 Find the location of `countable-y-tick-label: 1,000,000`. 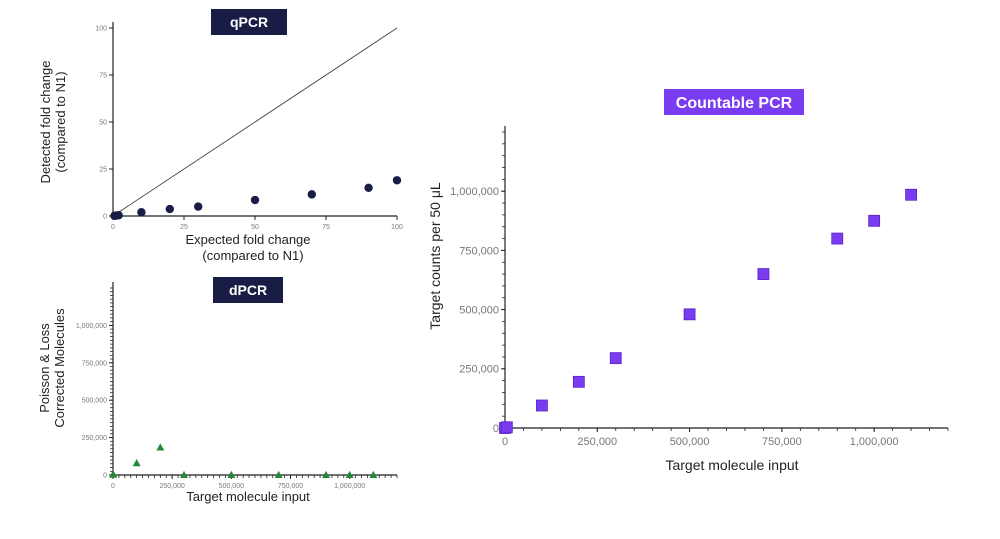

countable-y-tick-label: 1,000,000 is located at coordinates (474, 192).